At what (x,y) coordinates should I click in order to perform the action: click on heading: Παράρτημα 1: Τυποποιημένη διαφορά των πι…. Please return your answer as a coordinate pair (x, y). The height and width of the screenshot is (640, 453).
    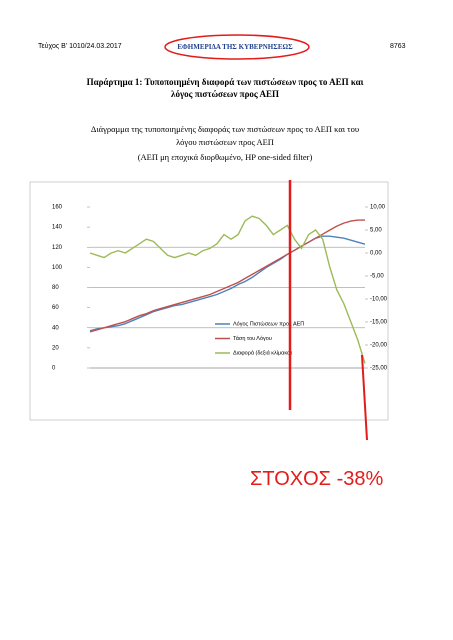
    Looking at the image, I should click on (225, 88).